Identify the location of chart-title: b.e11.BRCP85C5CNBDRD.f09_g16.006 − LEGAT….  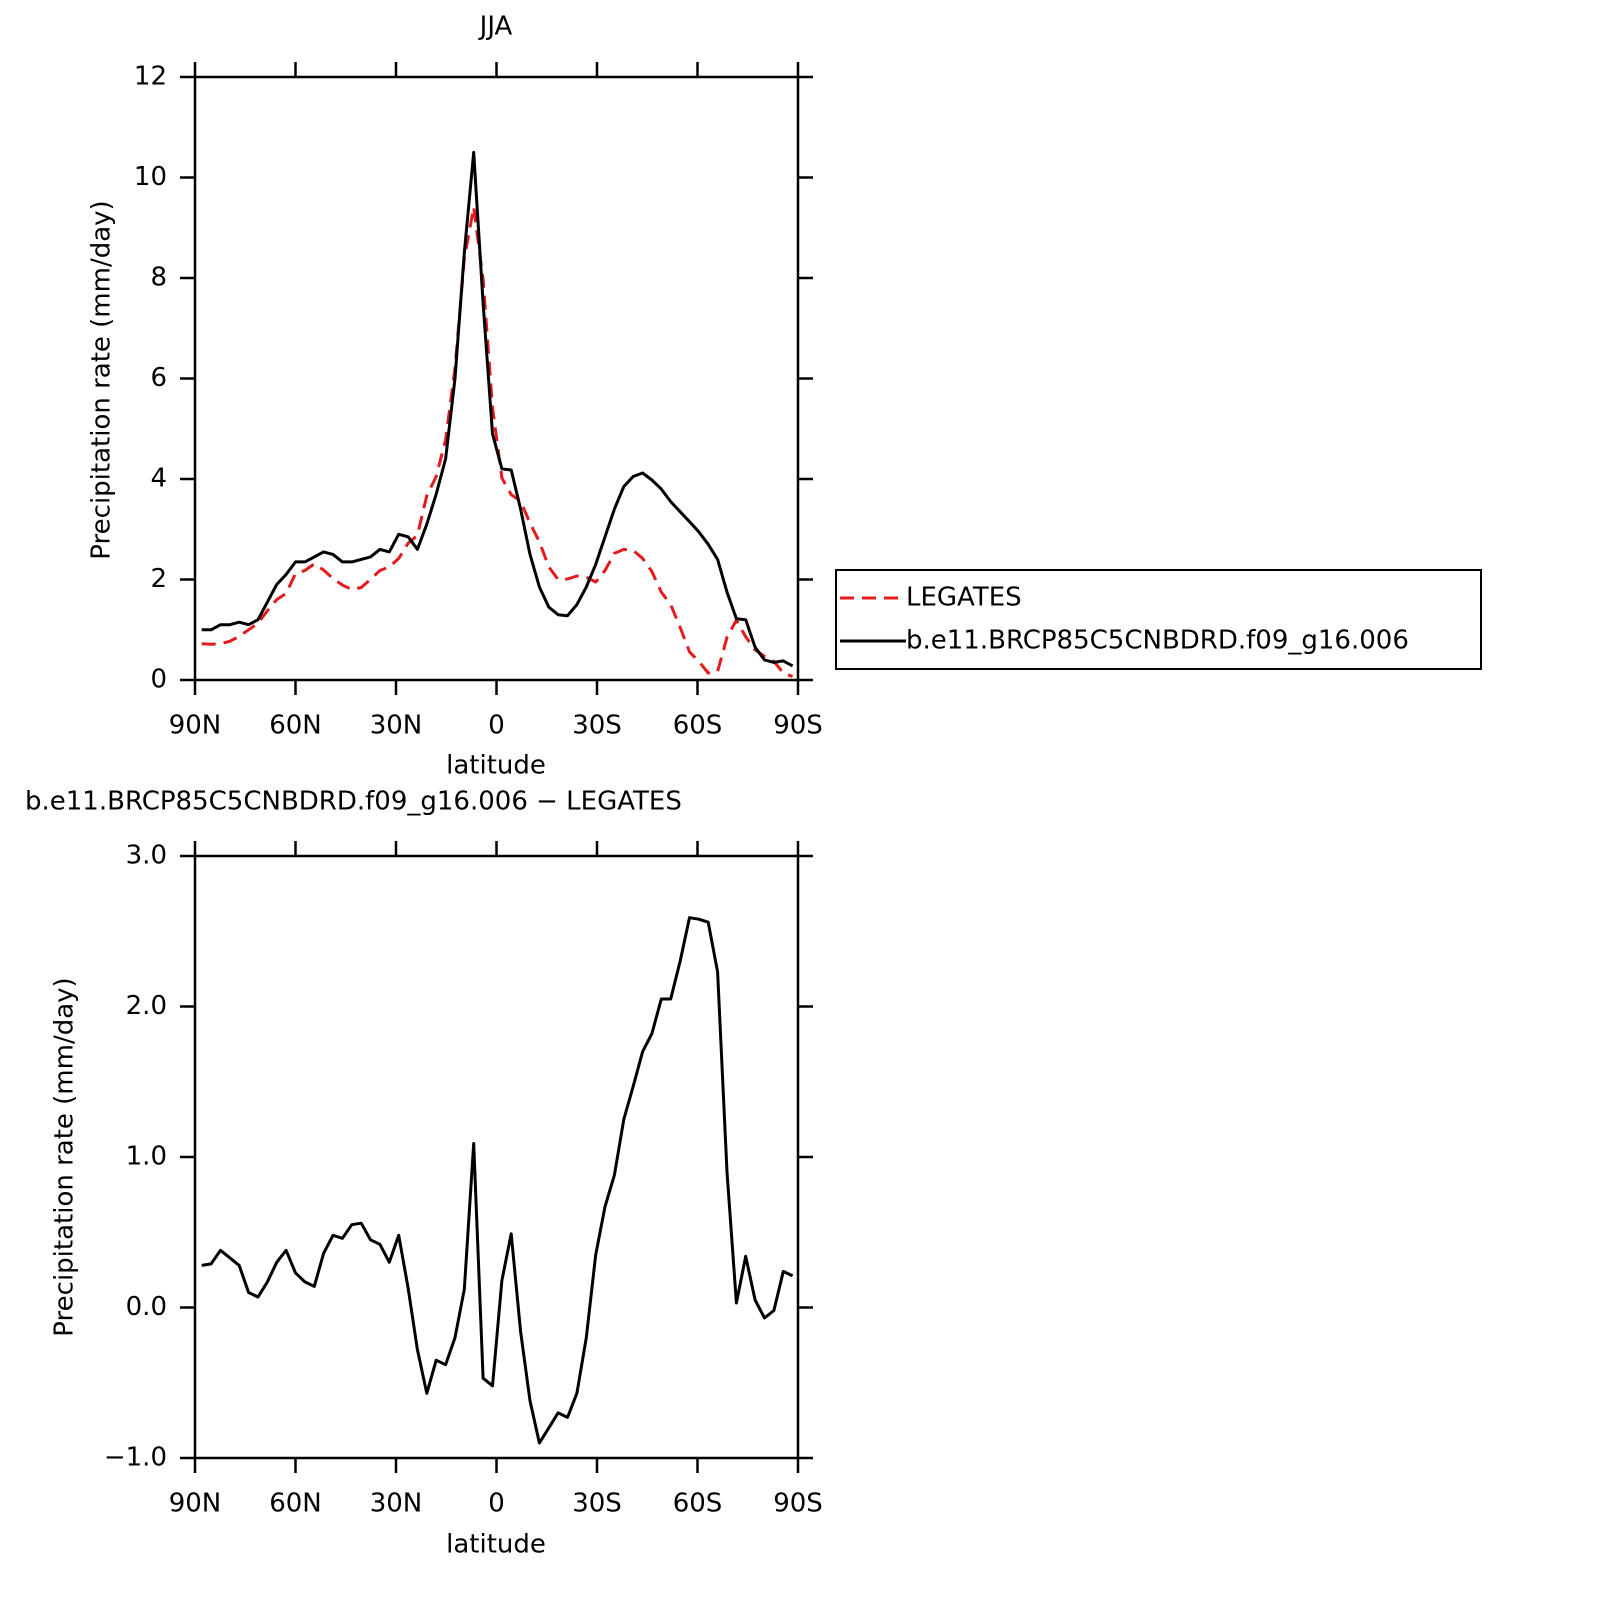
(353, 802).